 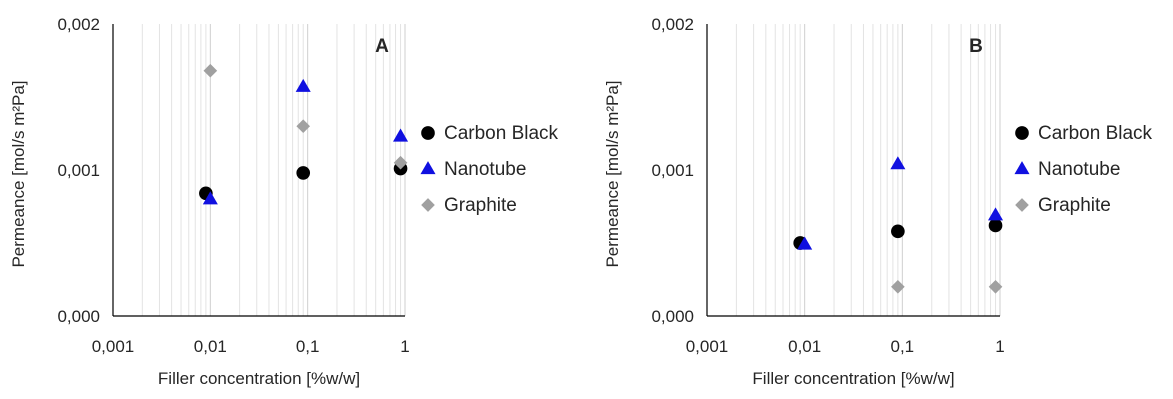 What do you see at coordinates (382, 46) in the screenshot?
I see `panel-label: A` at bounding box center [382, 46].